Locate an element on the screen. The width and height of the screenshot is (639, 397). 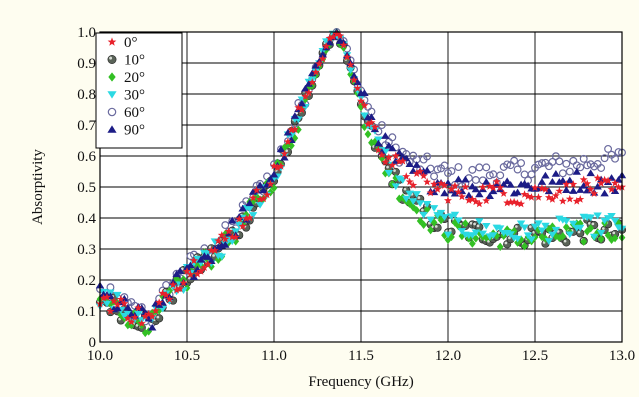
y-tick-label: 0 is located at coordinates (93, 343).